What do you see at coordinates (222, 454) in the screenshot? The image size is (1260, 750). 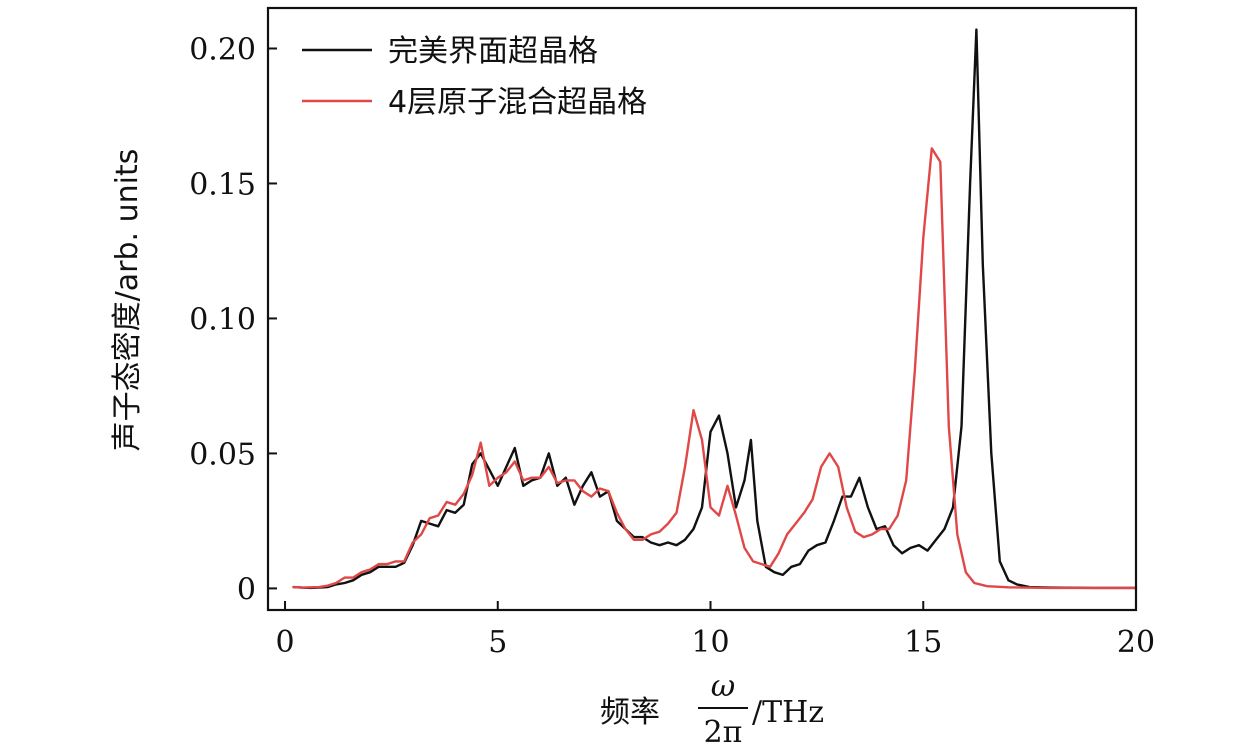 I see `y-tick-label: 0.05` at bounding box center [222, 454].